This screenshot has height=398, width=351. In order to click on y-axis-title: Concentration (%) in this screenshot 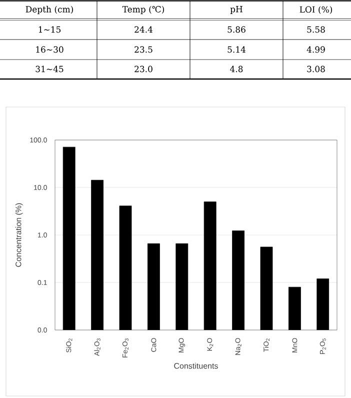, I will do `click(19, 235)`.